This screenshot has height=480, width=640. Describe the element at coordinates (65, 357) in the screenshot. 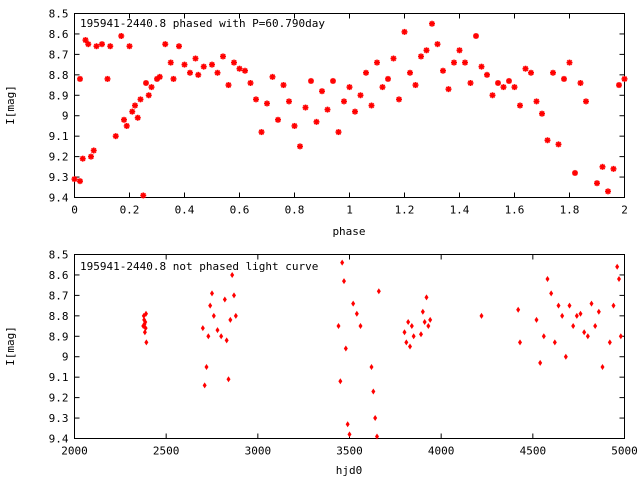

I see `bottom-y-tick-label: 9` at that location.